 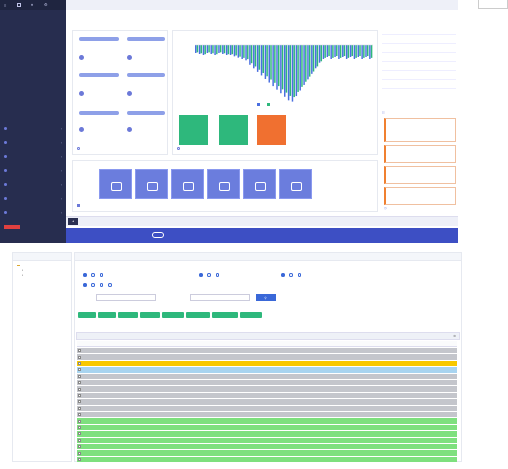 I want to click on sidebar-item-5: ›, so click(x=33, y=184).